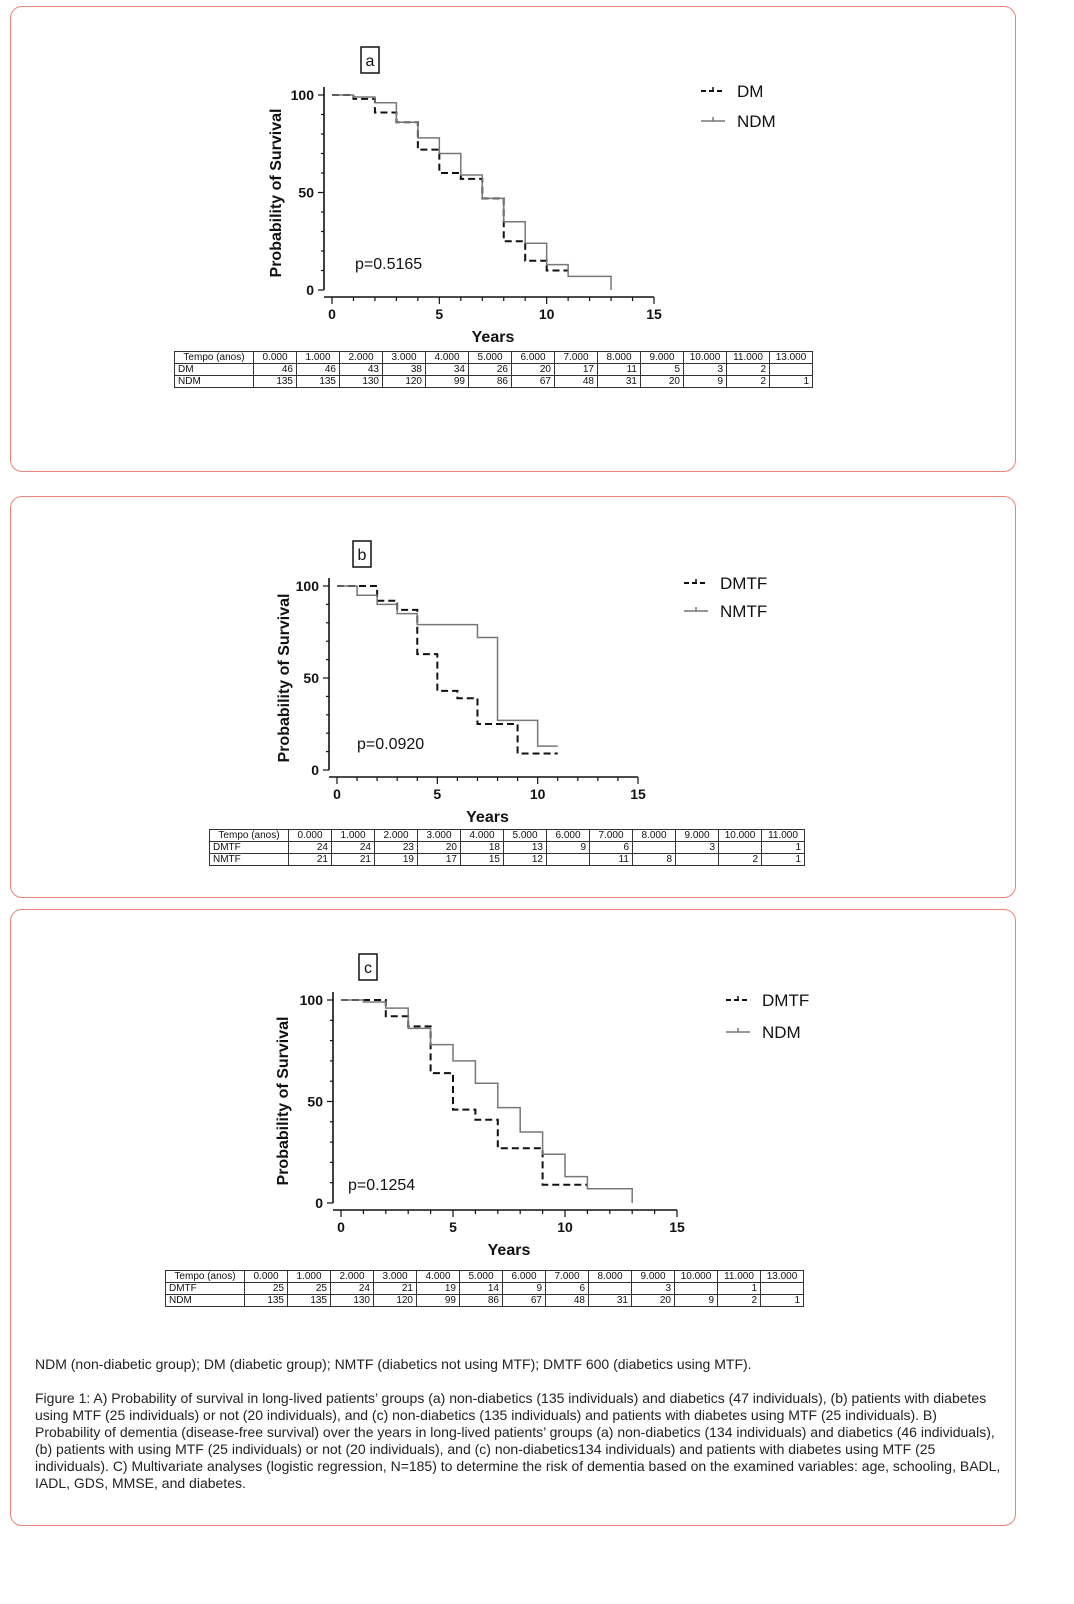 The image size is (1074, 1604). What do you see at coordinates (565, 1227) in the screenshot?
I see `x-tick-label: 10` at bounding box center [565, 1227].